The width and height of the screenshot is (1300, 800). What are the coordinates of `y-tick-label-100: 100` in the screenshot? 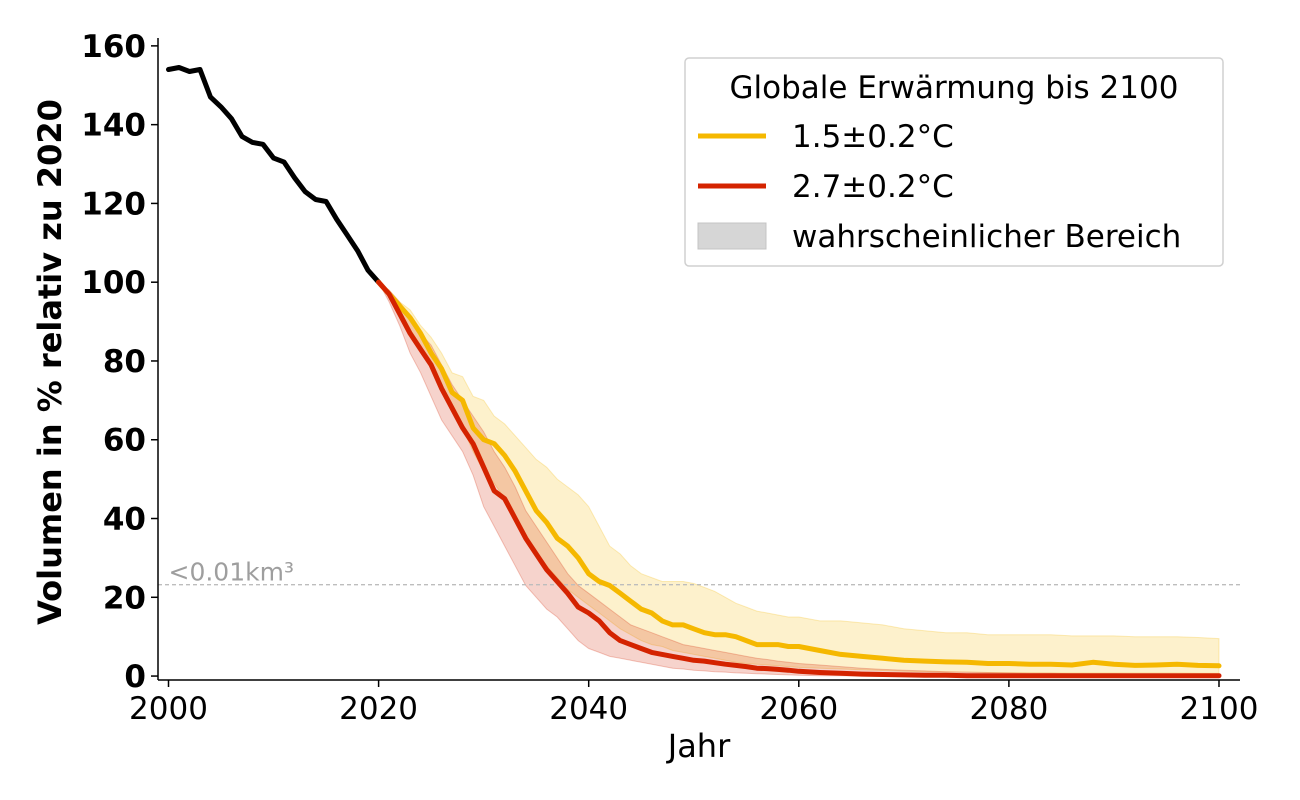 It's located at (113, 283).